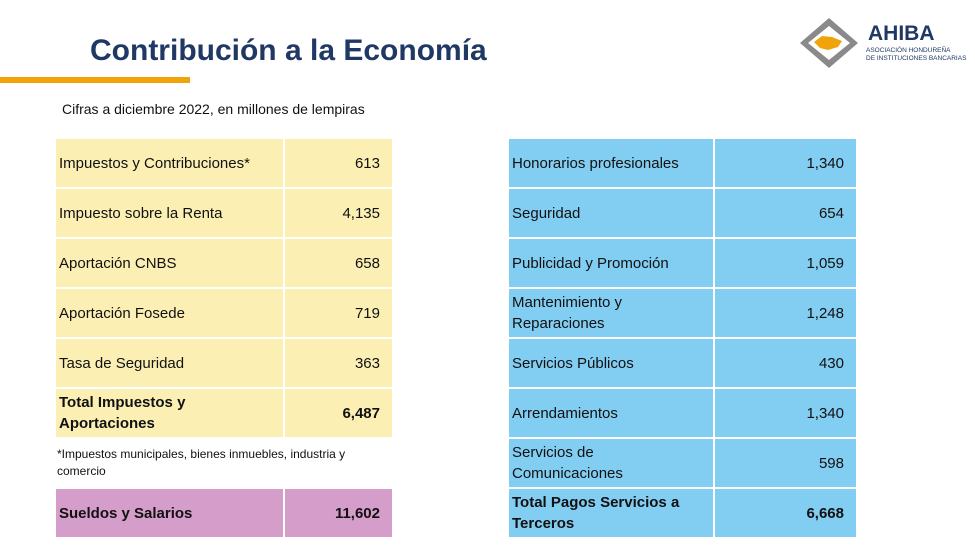 The image size is (975, 548). Describe the element at coordinates (908, 50) in the screenshot. I see `logo-line: ASOCIACIÓN HONDUREÑA` at that location.